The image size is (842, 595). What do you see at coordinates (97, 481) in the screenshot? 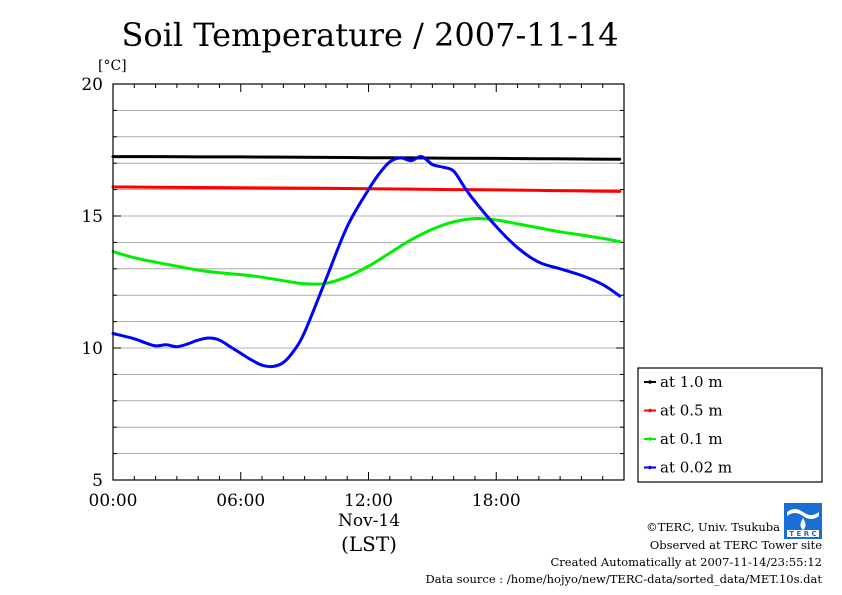
I see `y-tick-label: 5` at bounding box center [97, 481].